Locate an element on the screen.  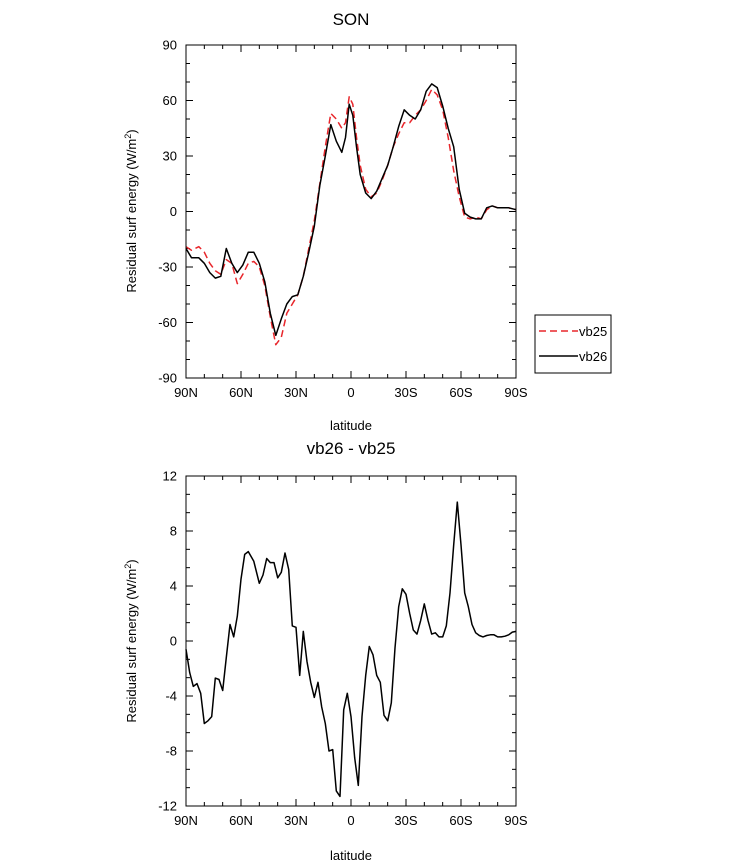
series-lines is located at coordinates (351, 214).